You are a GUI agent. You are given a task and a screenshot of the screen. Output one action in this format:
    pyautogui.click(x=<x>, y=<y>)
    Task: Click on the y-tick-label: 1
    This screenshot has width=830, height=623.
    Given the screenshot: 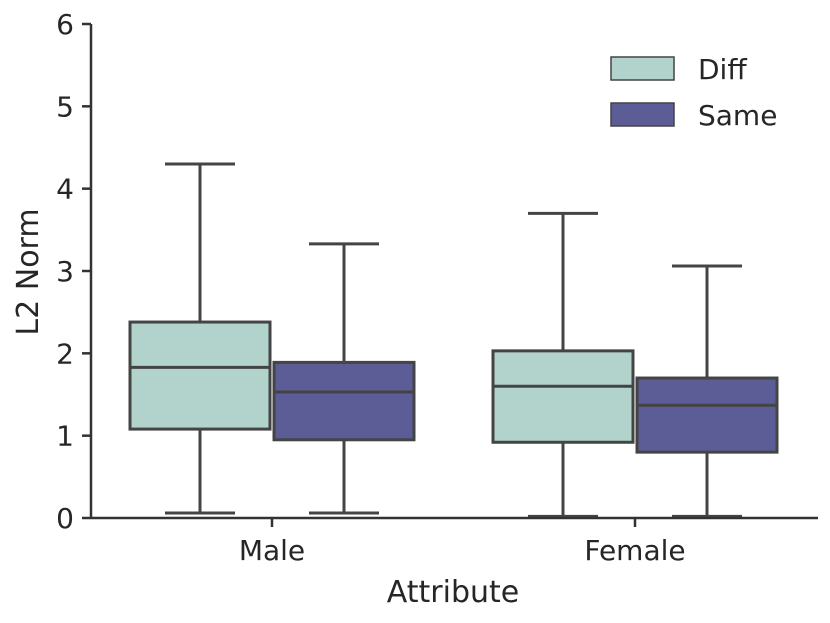 What is the action you would take?
    pyautogui.click(x=65, y=436)
    